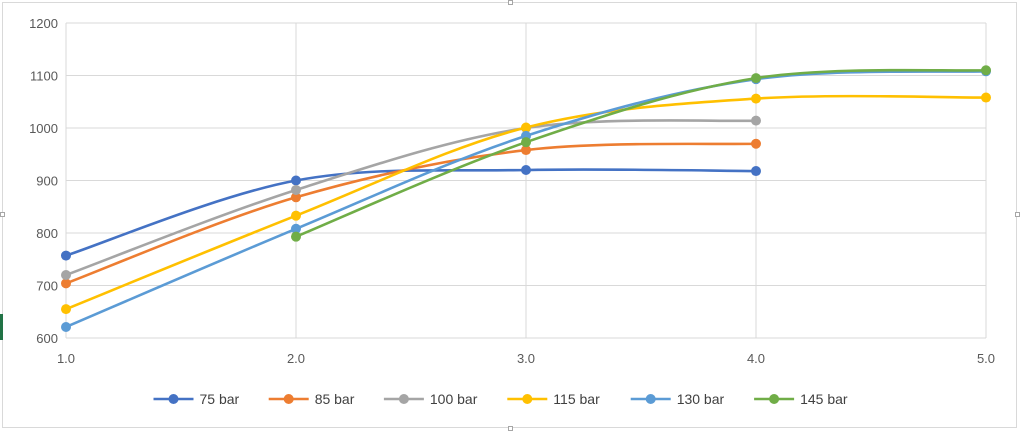 The height and width of the screenshot is (432, 1023). Describe the element at coordinates (510, 2) in the screenshot. I see `resize-handle-top` at that location.